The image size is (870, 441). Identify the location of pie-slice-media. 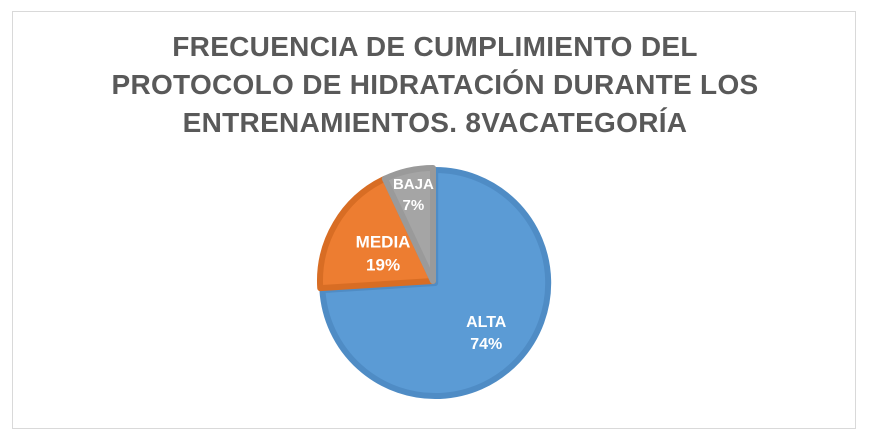
(376, 233).